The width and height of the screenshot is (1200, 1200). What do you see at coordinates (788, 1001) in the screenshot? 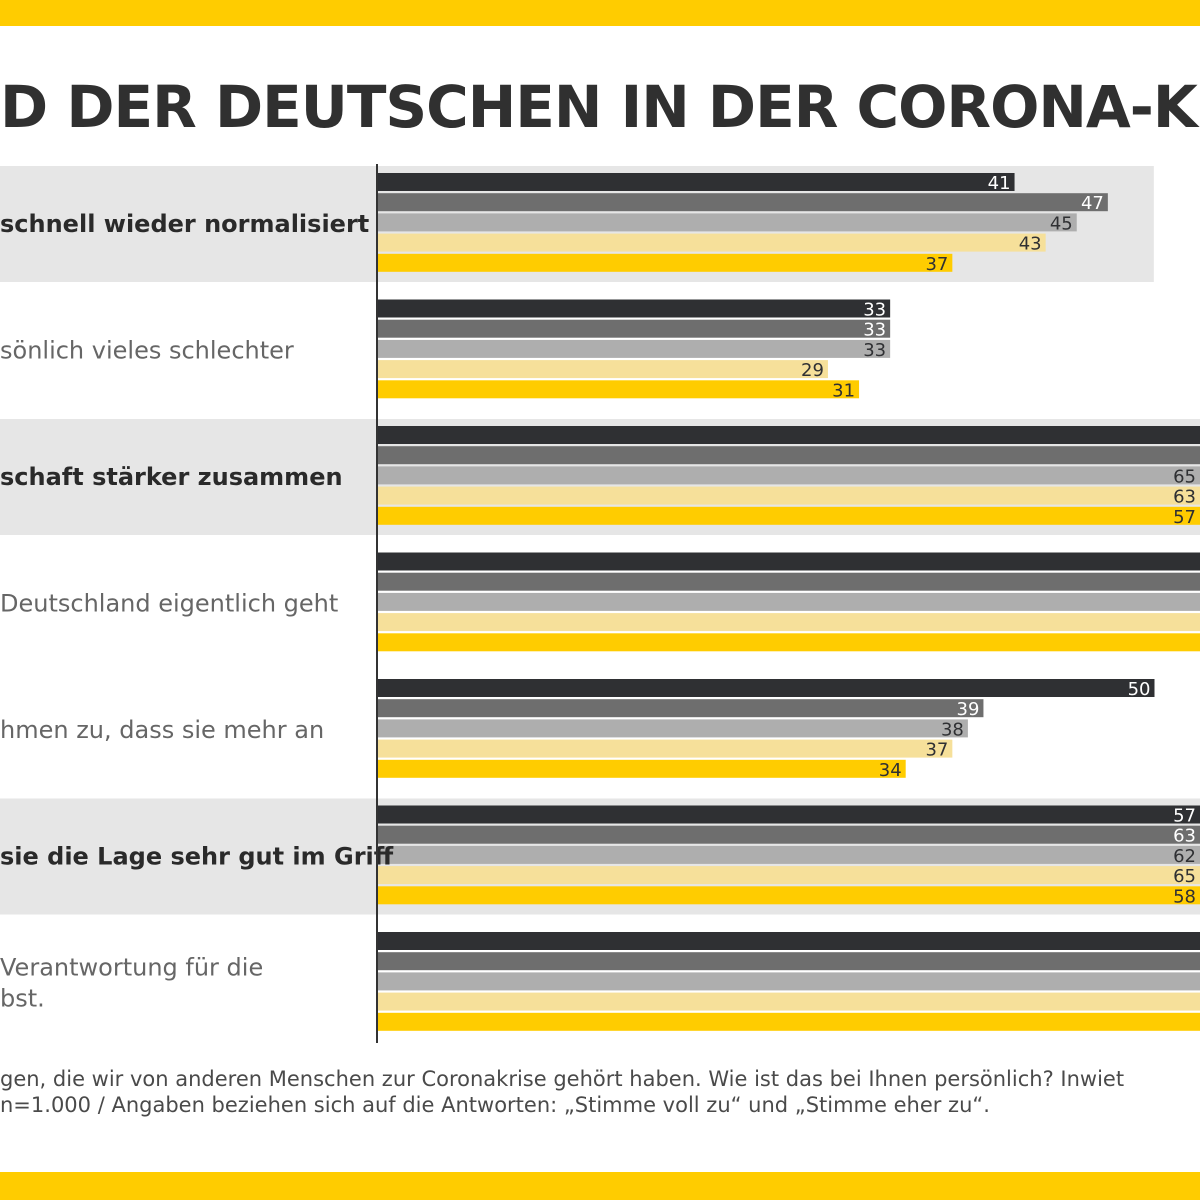
I see `bar-row7-series4` at bounding box center [788, 1001].